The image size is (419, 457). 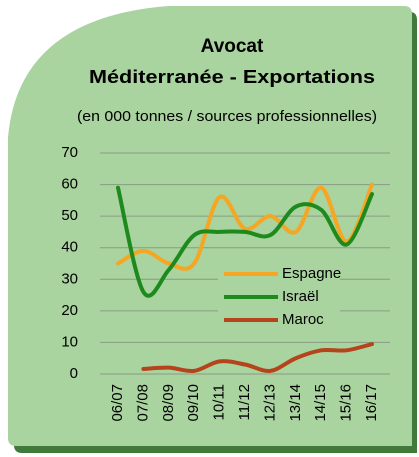 What do you see at coordinates (232, 46) in the screenshot?
I see `chart-title: Avocat` at bounding box center [232, 46].